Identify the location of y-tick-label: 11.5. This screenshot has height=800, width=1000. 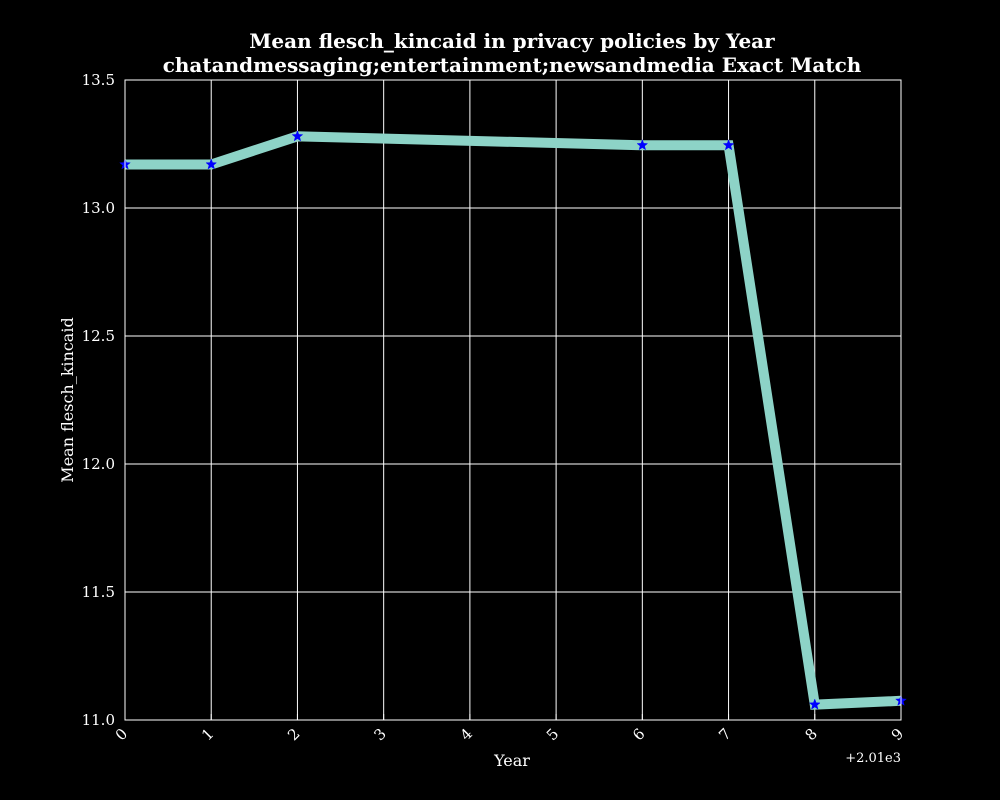
(98, 592).